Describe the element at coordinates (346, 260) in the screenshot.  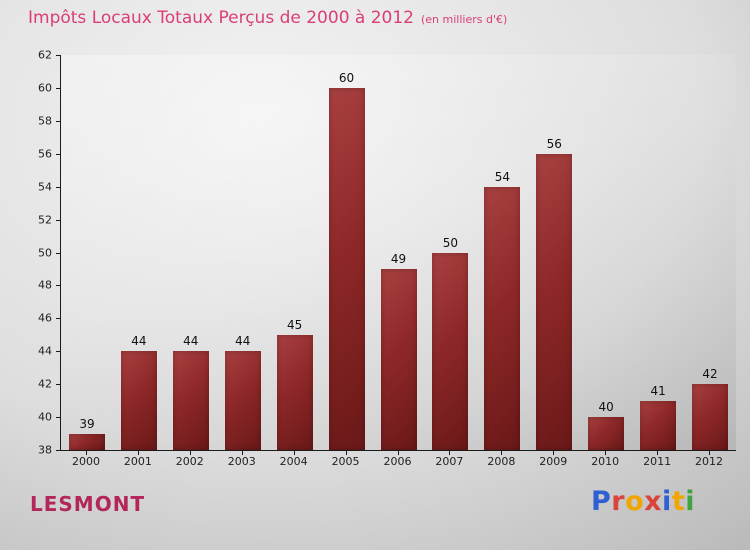
I see `bar: 60` at that location.